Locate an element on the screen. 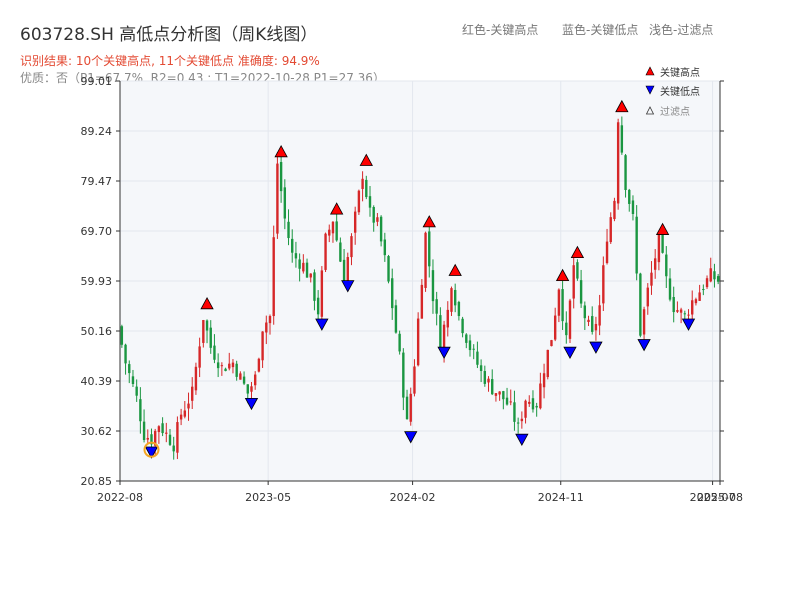 The image size is (800, 600). x-tick-label: 2023-05 is located at coordinates (268, 497).